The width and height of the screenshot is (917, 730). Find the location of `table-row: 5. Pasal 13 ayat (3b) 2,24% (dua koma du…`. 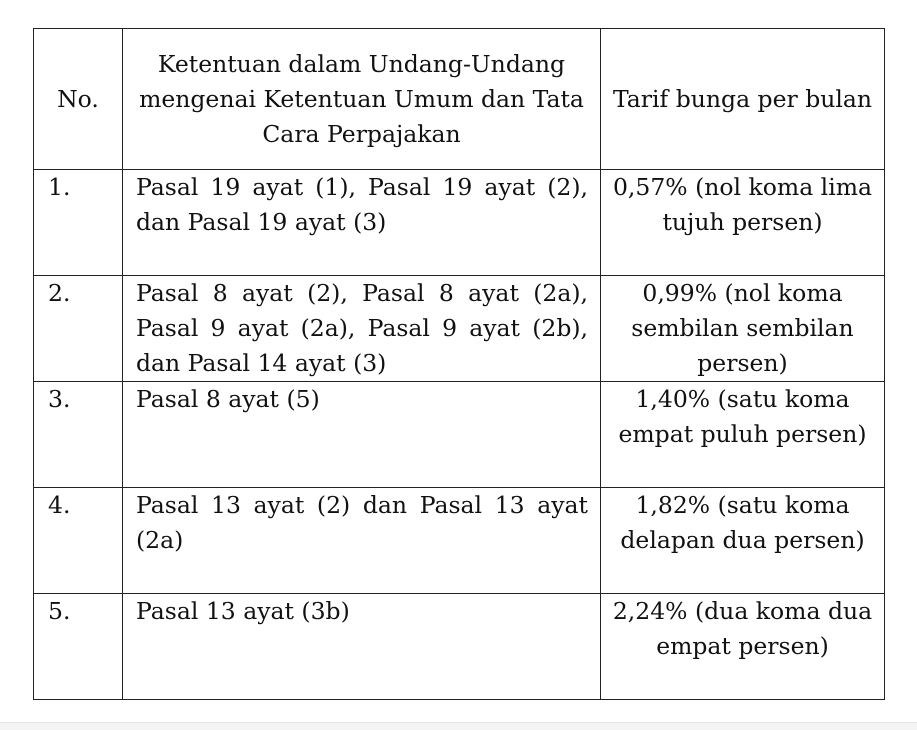

table-row: 5. Pasal 13 ayat (3b) 2,24% (dua koma du… is located at coordinates (459, 646).